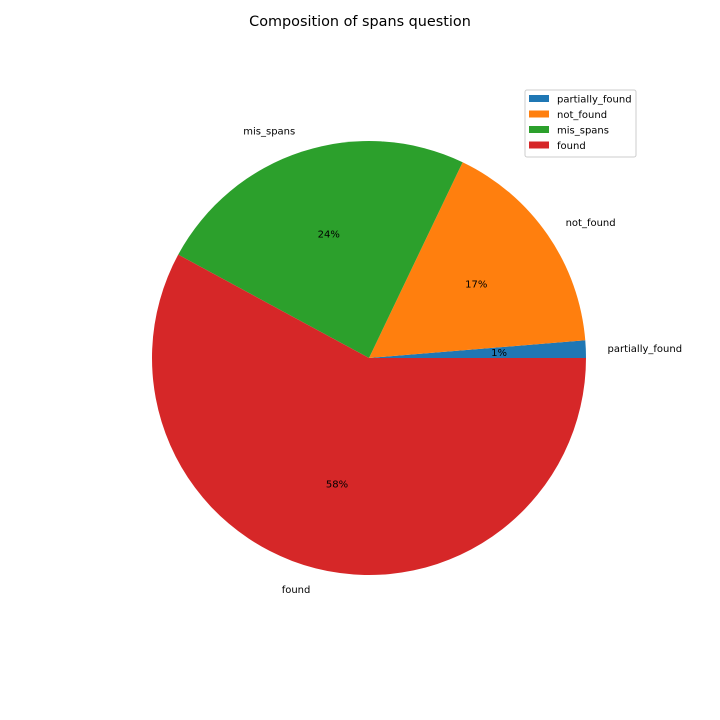  I want to click on pie-pct-label-not-found: 17%, so click(476, 285).